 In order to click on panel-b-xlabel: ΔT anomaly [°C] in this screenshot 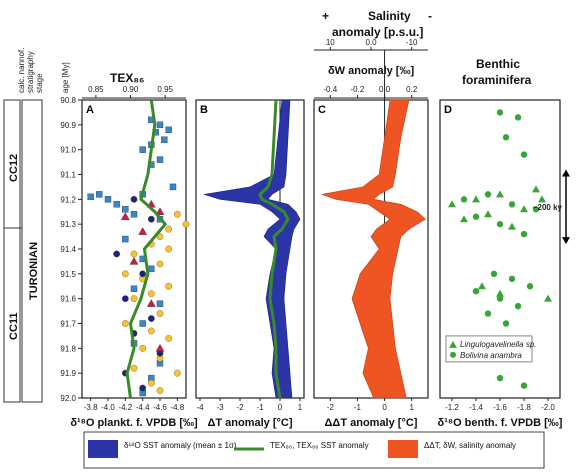, I will do `click(249, 423)`.